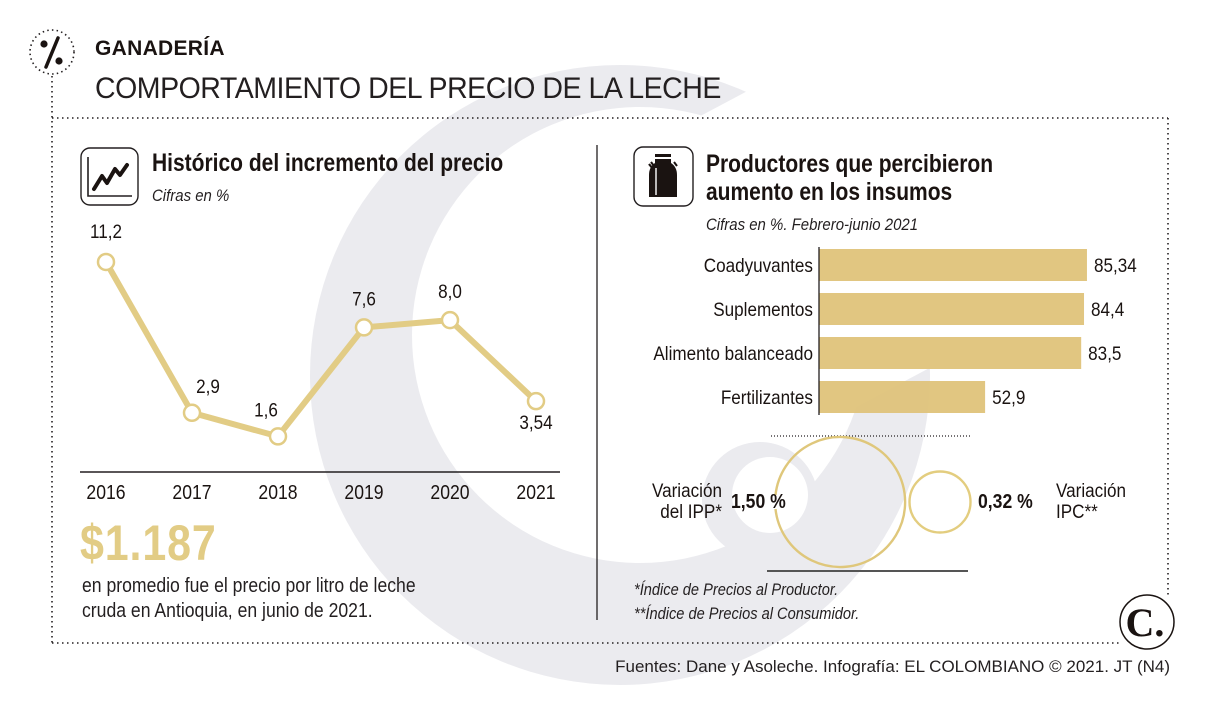 Image resolution: width=1215 pixels, height=709 pixels. I want to click on bar-chart-title-line2: aumento en los insumos, so click(829, 192).